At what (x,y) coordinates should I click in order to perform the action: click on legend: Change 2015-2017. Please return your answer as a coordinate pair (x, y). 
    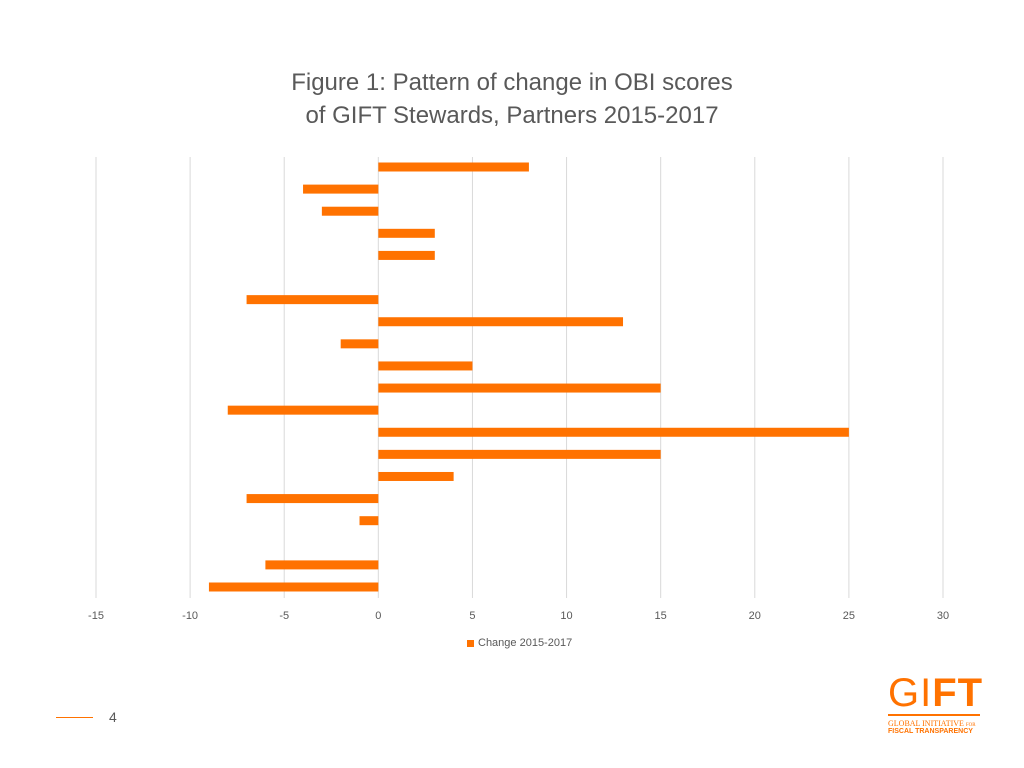
    Looking at the image, I should click on (519, 643).